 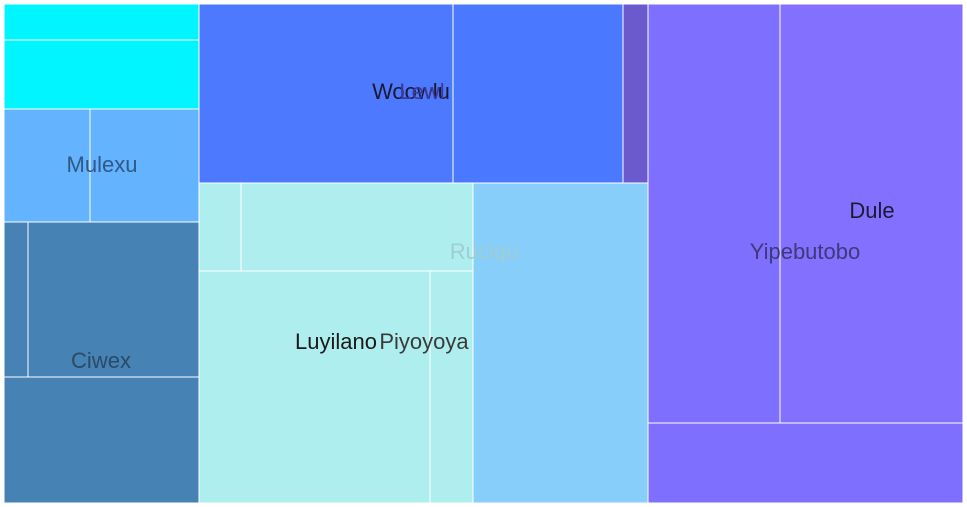 I want to click on label-mulexu: Mulexu, so click(x=102, y=164).